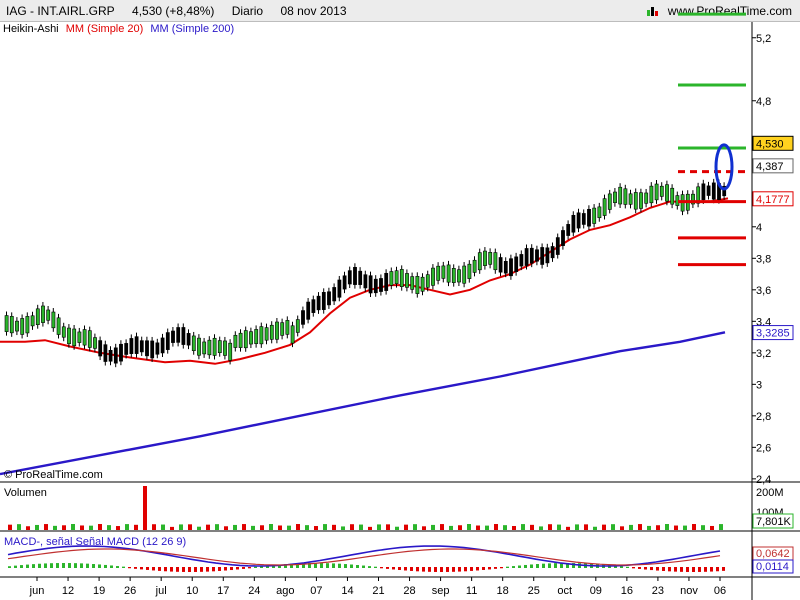 This screenshot has height=600, width=800. What do you see at coordinates (223, 591) in the screenshot?
I see `x-tick-label: 17` at bounding box center [223, 591].